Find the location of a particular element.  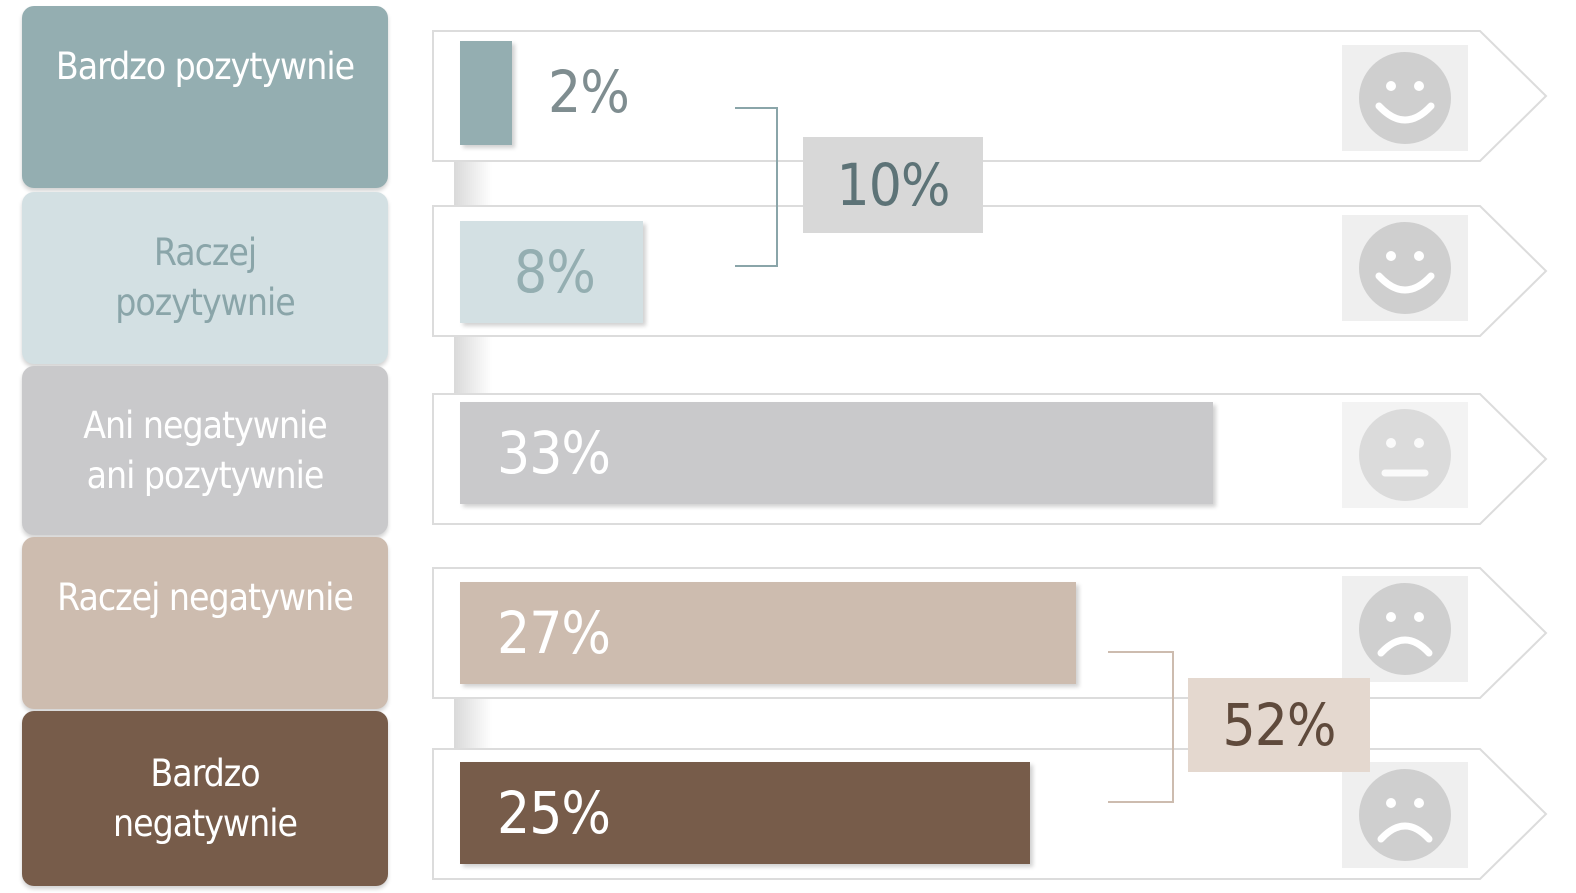

category-label: Raczej negatywnie is located at coordinates (205, 623).